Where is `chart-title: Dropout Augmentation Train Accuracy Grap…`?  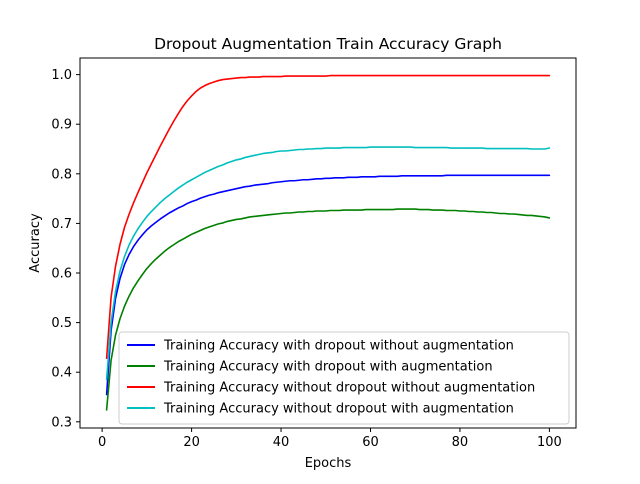 chart-title: Dropout Augmentation Train Accuracy Grap… is located at coordinates (328, 44).